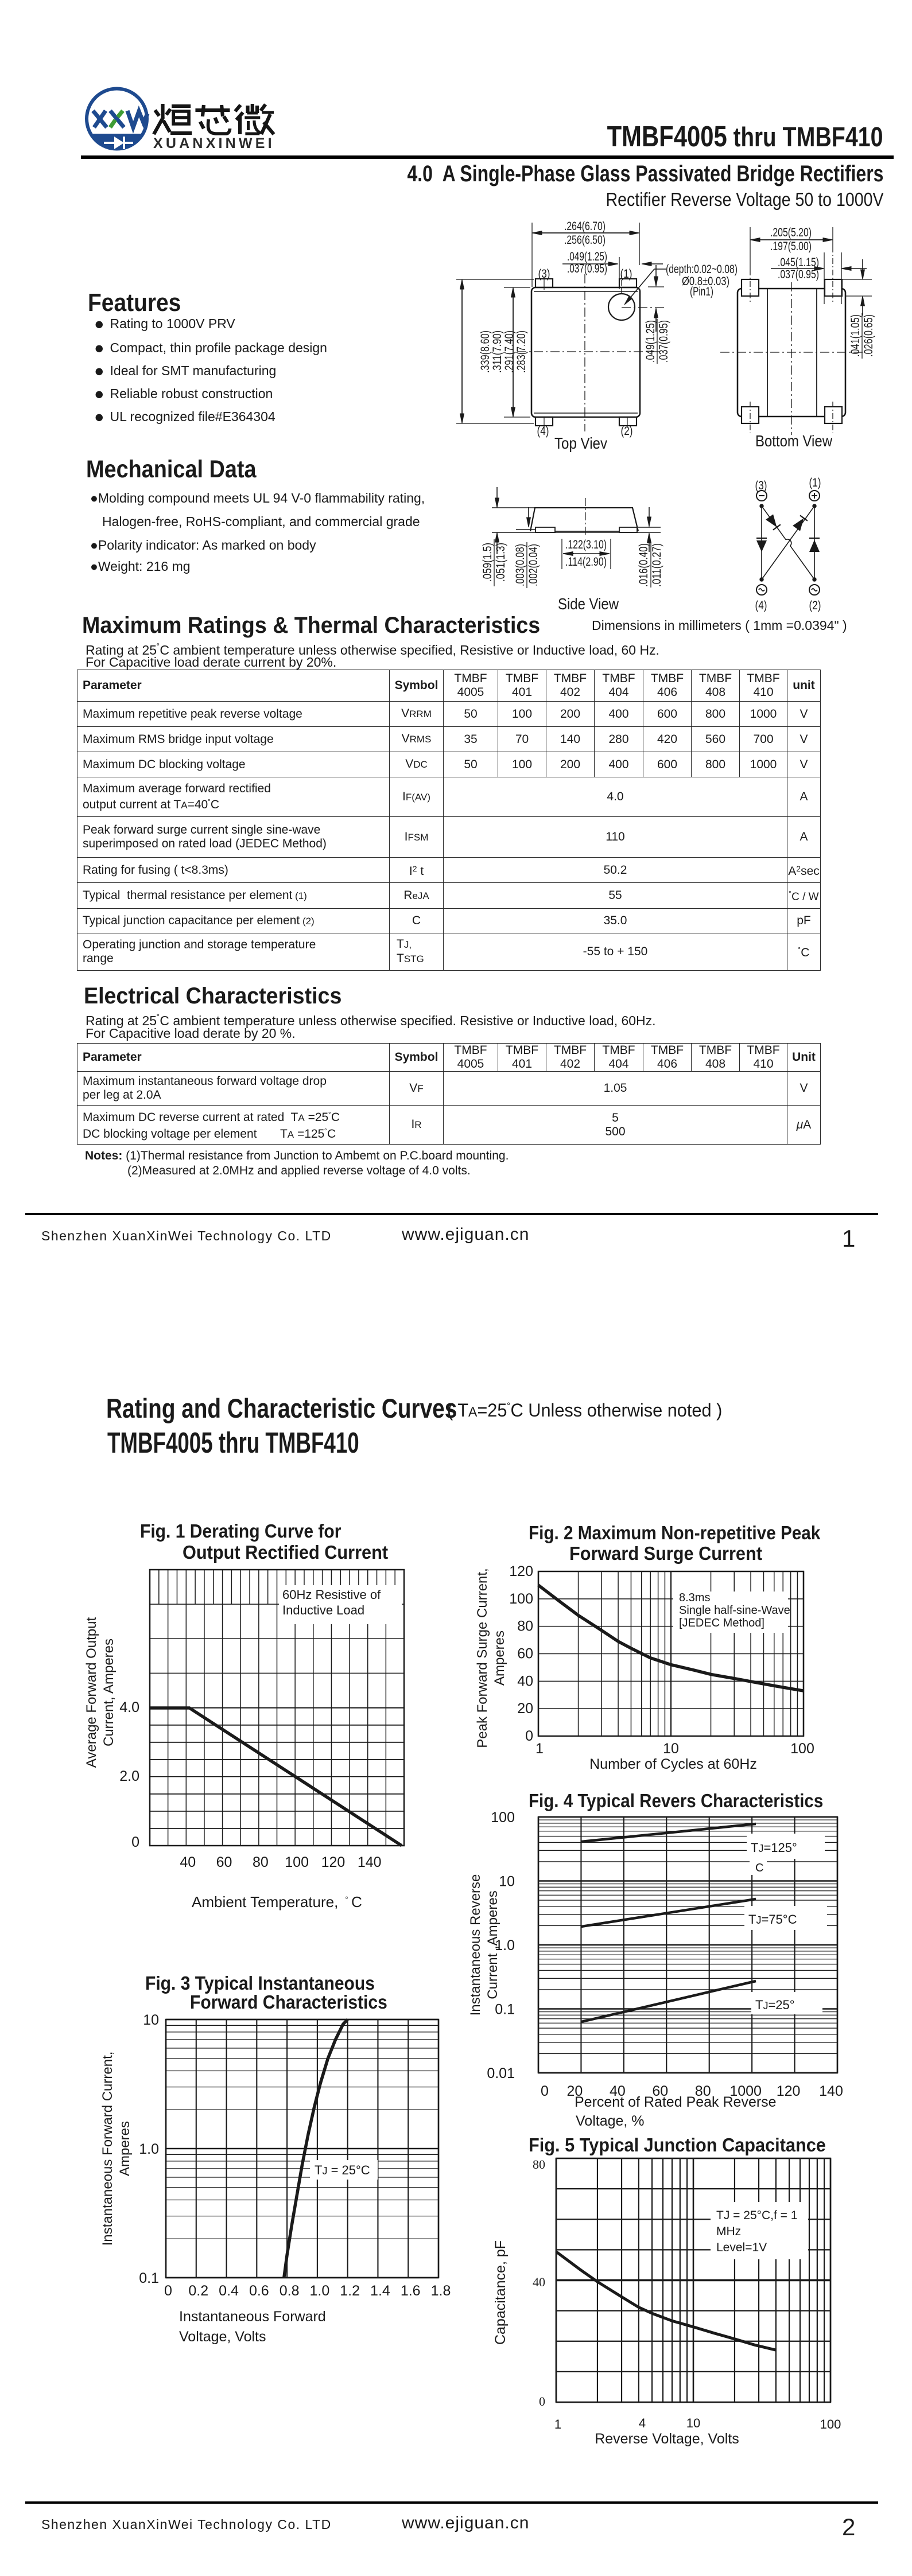 This screenshot has width=912, height=2576. Describe the element at coordinates (486, 352) in the screenshot. I see `svg-text: .339(8.60)` at that location.